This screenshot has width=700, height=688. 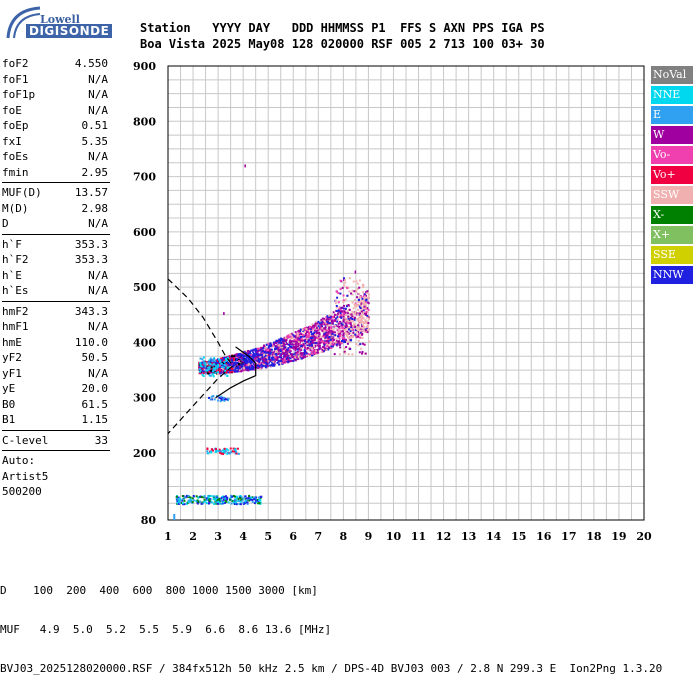 What do you see at coordinates (12, 373) in the screenshot?
I see `param-label: yF1` at bounding box center [12, 373].